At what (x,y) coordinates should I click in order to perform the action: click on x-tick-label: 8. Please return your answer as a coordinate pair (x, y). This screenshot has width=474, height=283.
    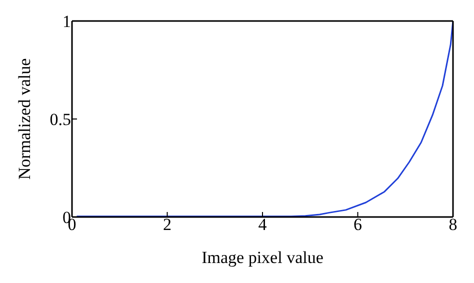
    Looking at the image, I should click on (453, 224).